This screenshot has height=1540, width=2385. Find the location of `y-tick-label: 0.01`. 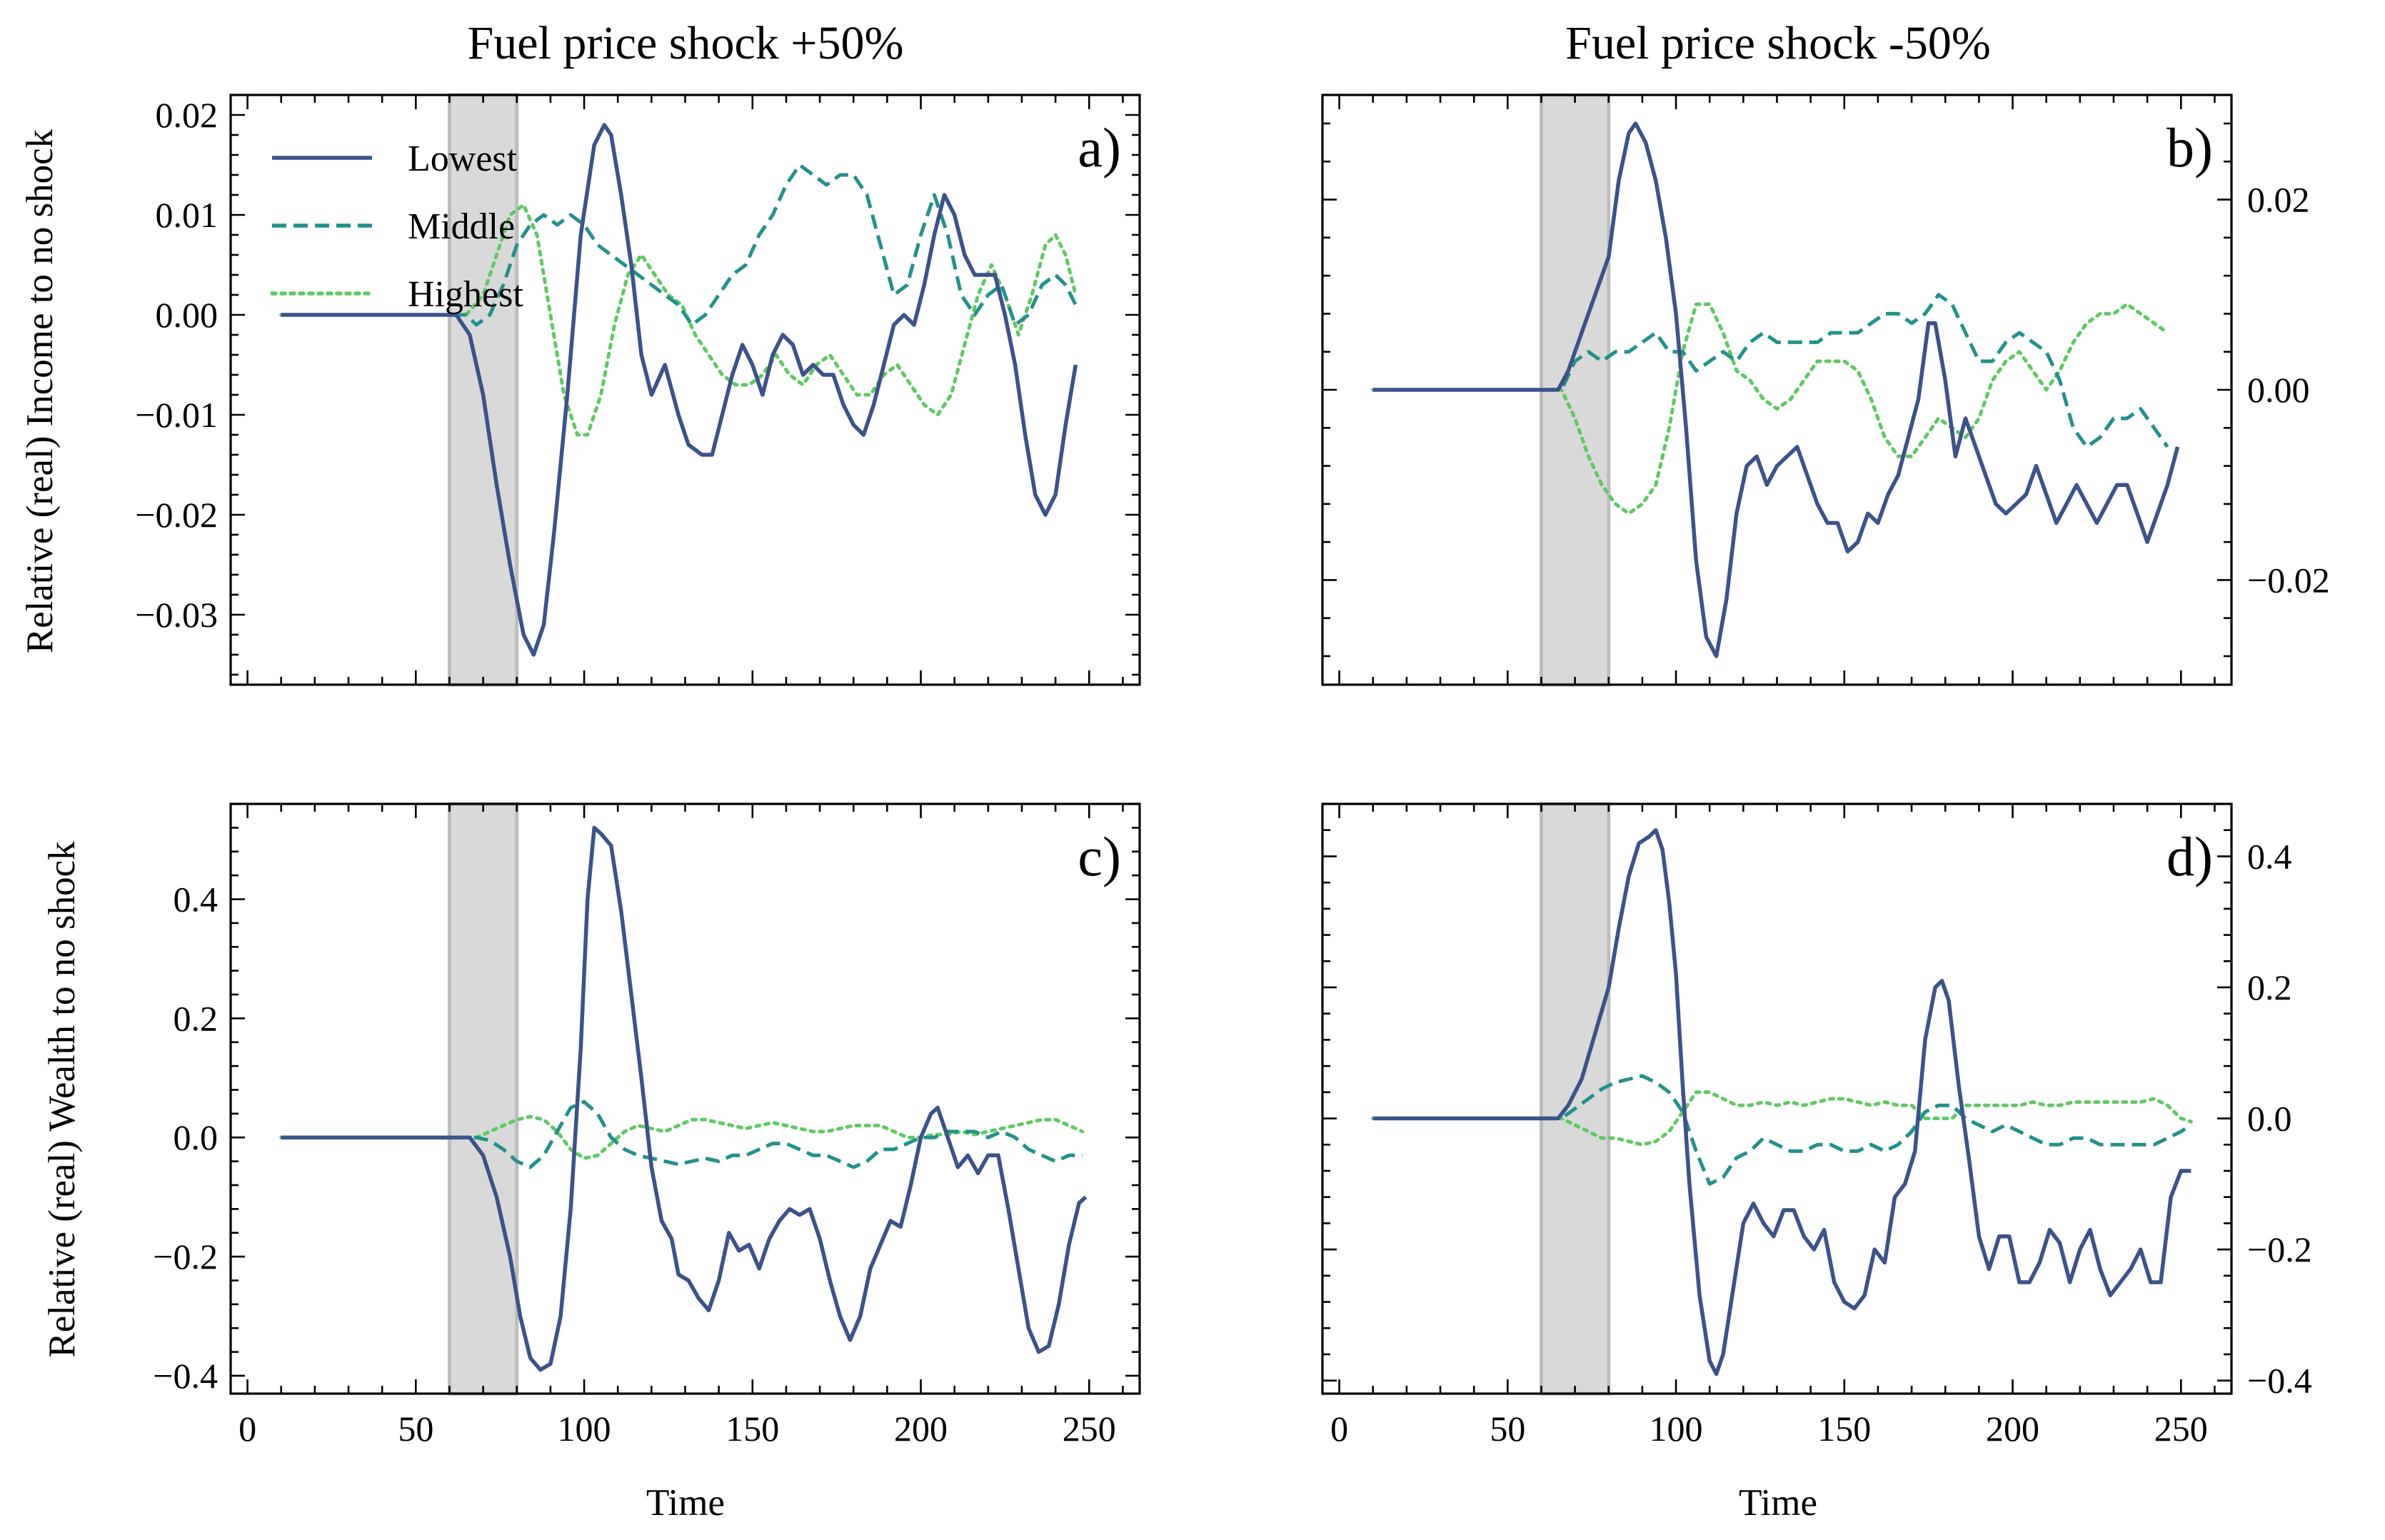

y-tick-label: 0.01 is located at coordinates (188, 215).